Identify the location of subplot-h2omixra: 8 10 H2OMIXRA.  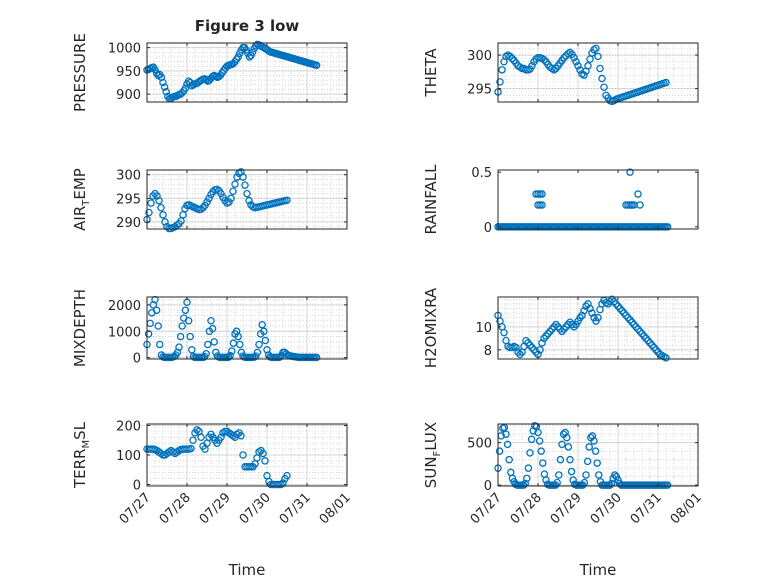
(560, 327).